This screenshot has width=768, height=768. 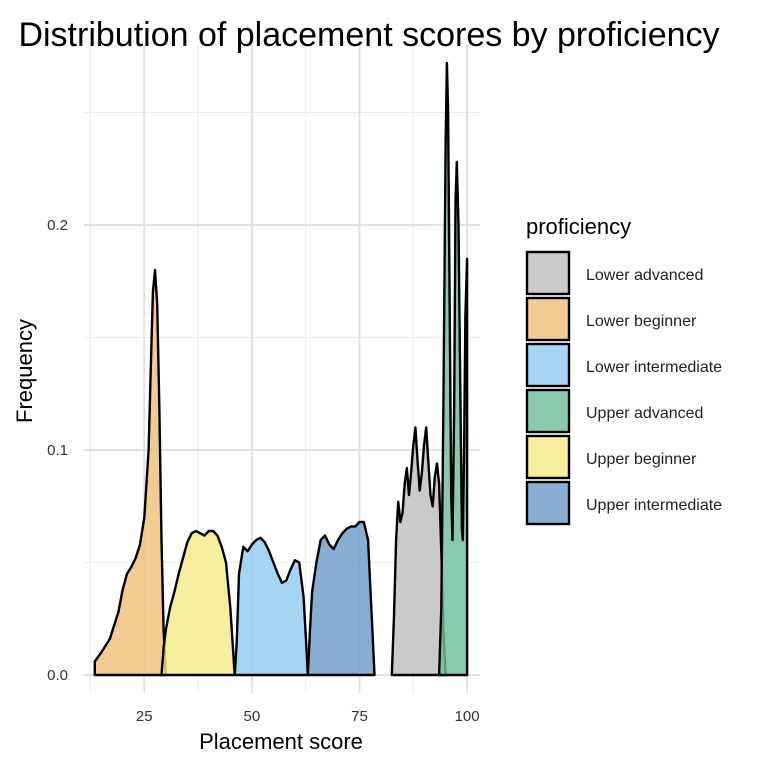 I want to click on x-tick-label: 50, so click(x=252, y=716).